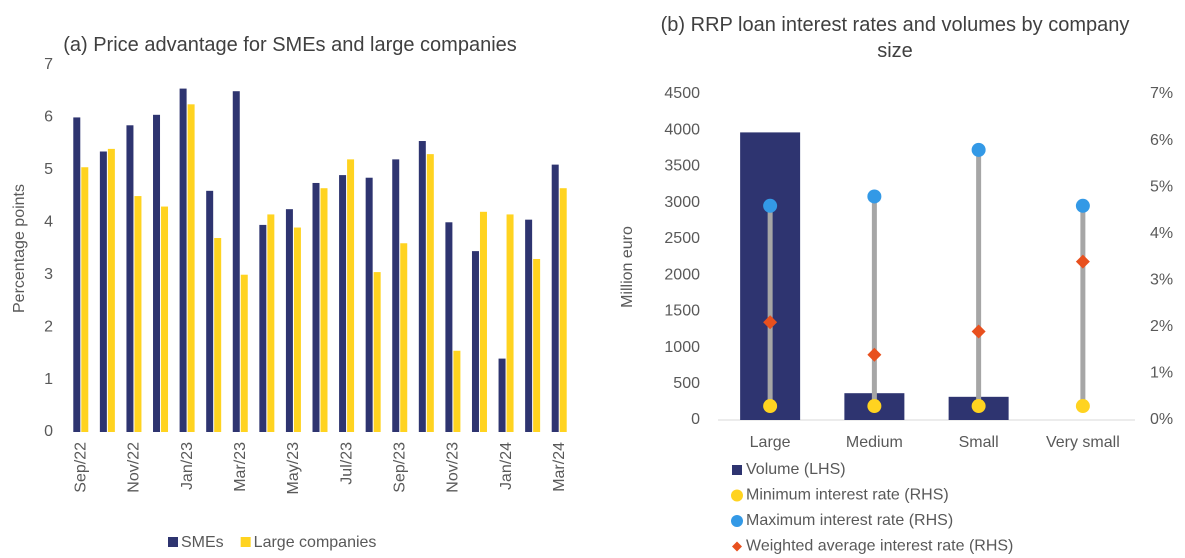 The height and width of the screenshot is (558, 1185). Describe the element at coordinates (202, 542) in the screenshot. I see `legend-label: SMEs` at that location.